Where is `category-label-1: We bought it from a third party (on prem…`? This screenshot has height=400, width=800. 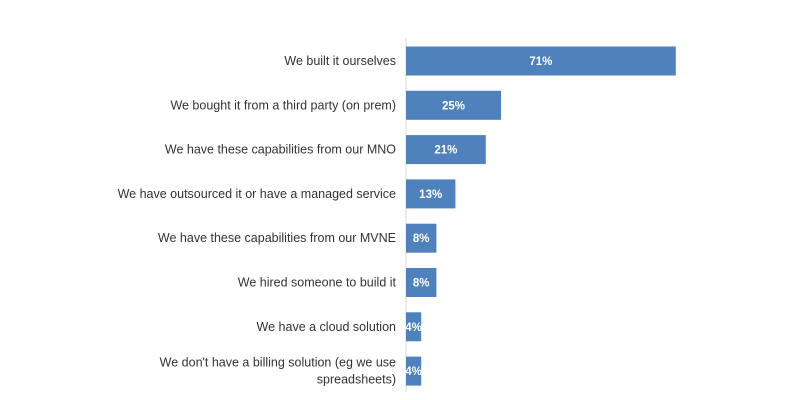
category-label-1: We bought it from a third party (on prem… is located at coordinates (283, 105).